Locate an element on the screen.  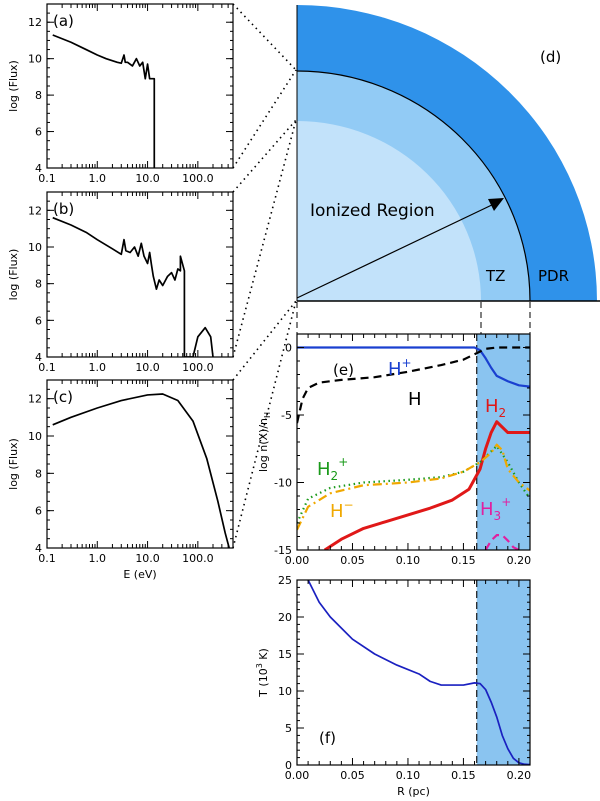
connector-b-top is located at coordinates (264, 156).